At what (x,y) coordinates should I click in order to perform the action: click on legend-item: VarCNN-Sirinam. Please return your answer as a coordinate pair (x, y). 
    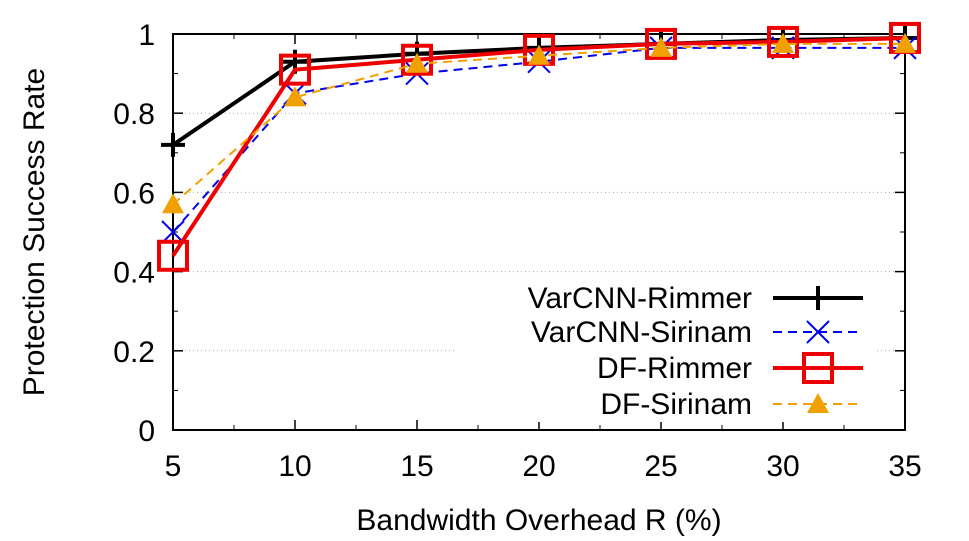
    Looking at the image, I should click on (697, 332).